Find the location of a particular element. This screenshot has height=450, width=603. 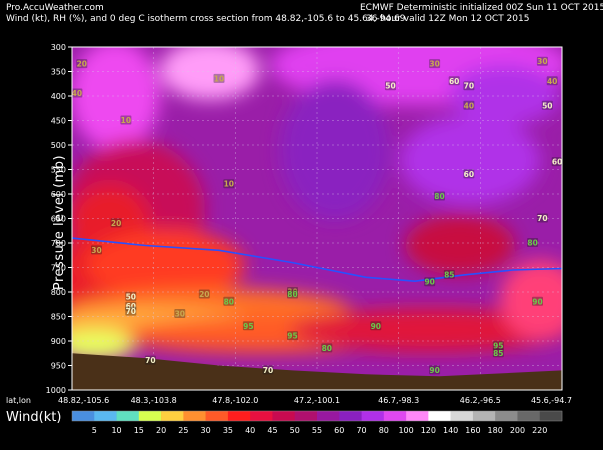

wind-colorbar is located at coordinates (317, 416).